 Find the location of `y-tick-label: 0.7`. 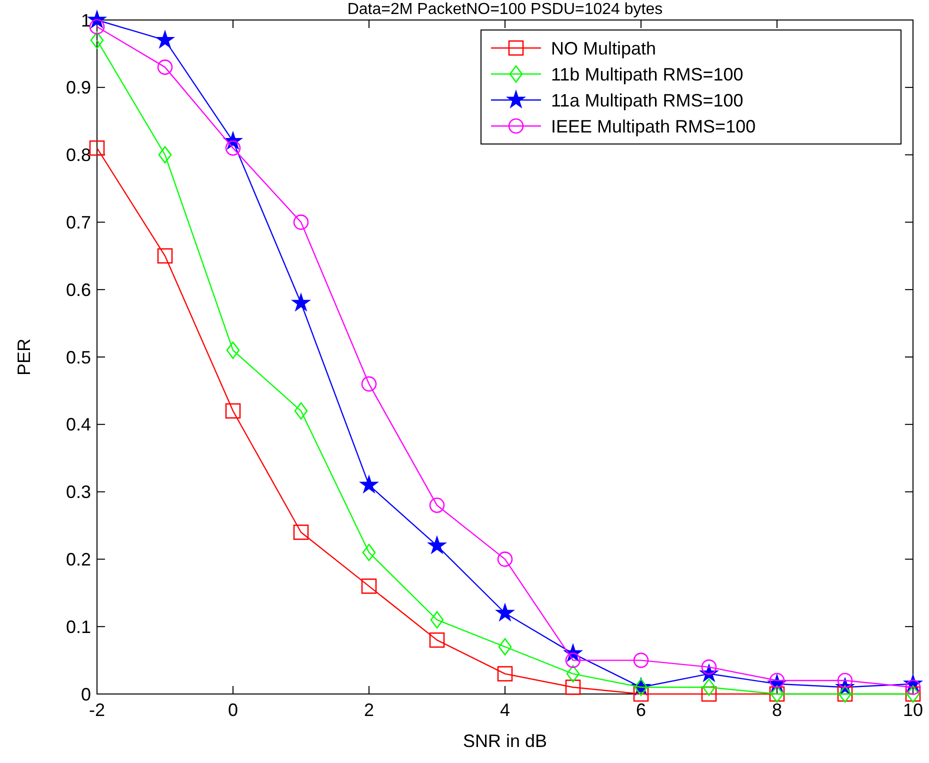

y-tick-label: 0.7 is located at coordinates (78, 222).